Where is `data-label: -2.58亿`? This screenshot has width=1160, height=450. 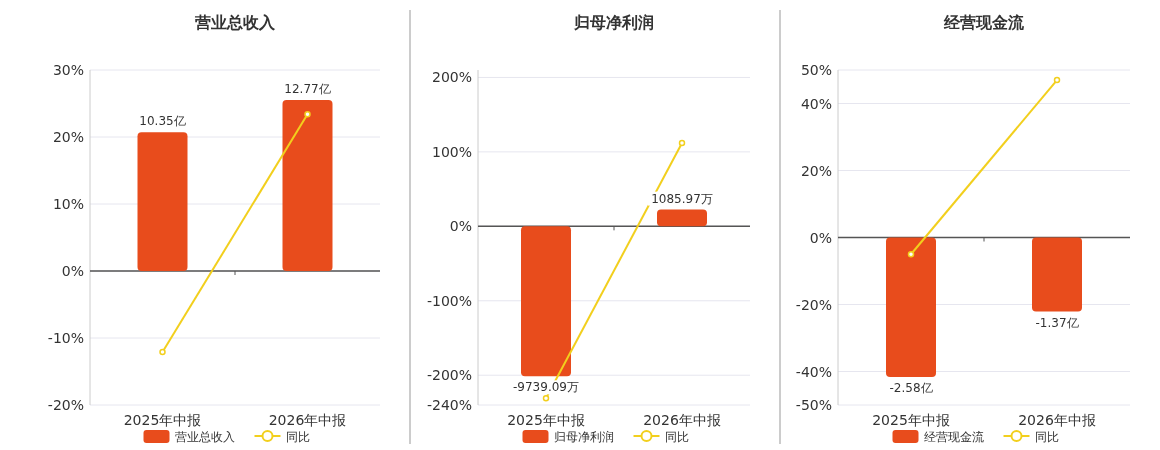 data-label: -2.58亿 is located at coordinates (911, 387).